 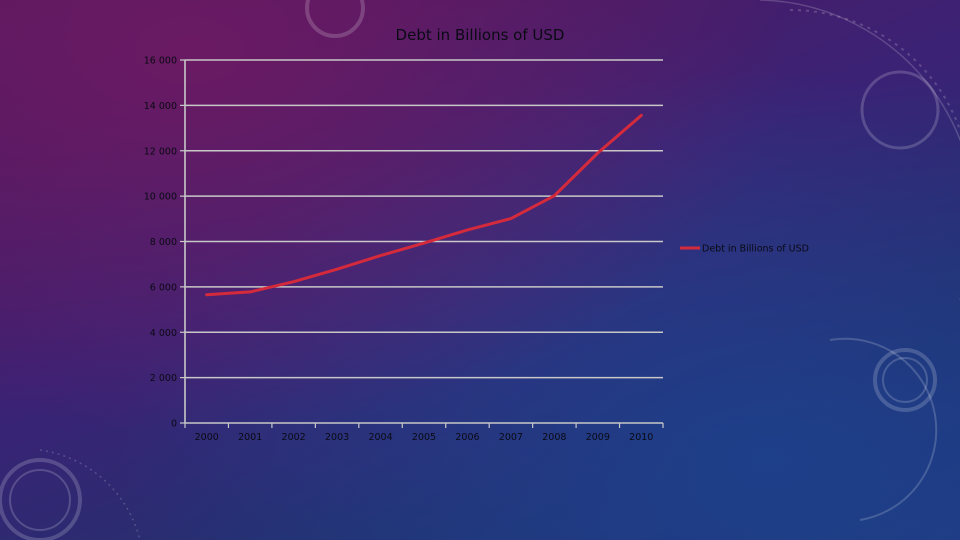 What do you see at coordinates (554, 437) in the screenshot?
I see `x-tick-label: 2008` at bounding box center [554, 437].